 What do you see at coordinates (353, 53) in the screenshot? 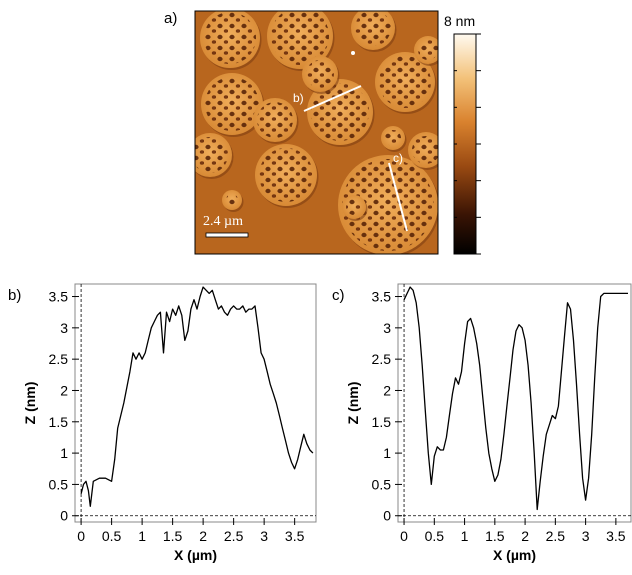
I see `marker-dot` at bounding box center [353, 53].